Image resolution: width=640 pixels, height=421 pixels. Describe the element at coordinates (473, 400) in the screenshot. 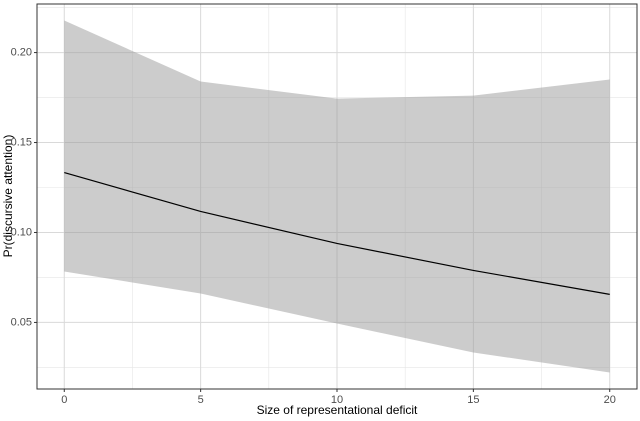

I see `x-tick-label: 15` at that location.